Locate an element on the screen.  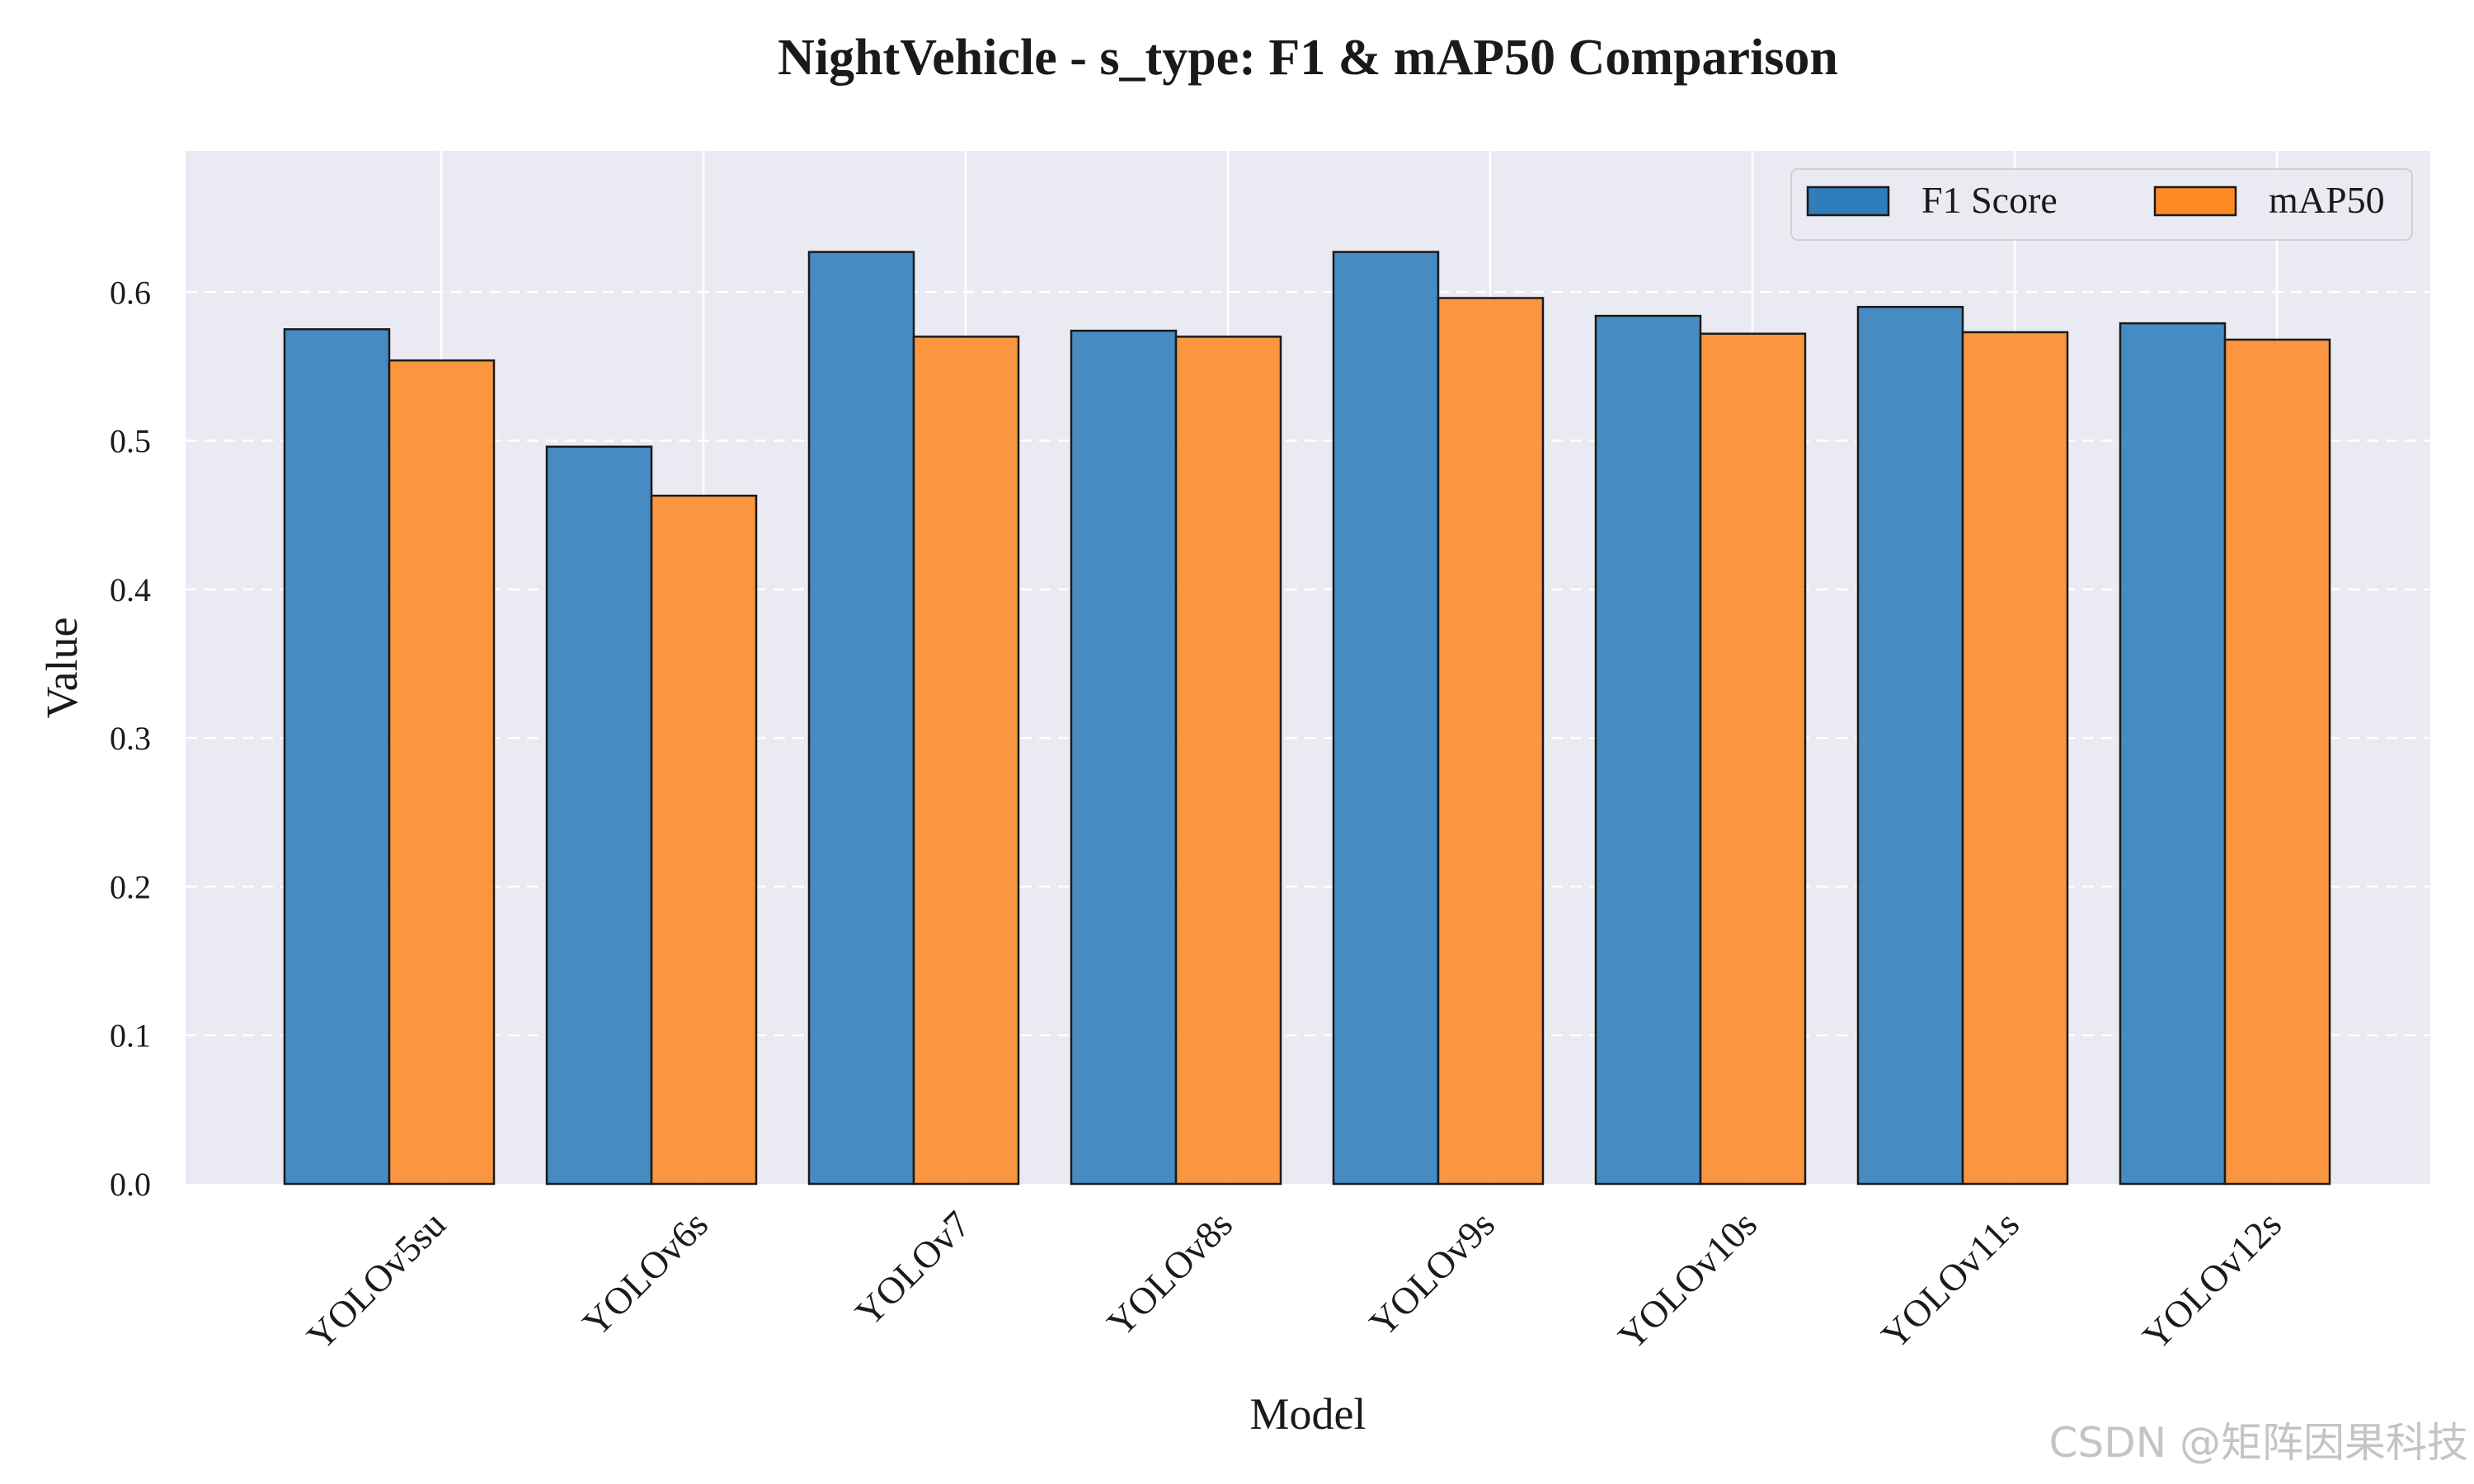
bar-map50-yolov7 is located at coordinates (966, 761).